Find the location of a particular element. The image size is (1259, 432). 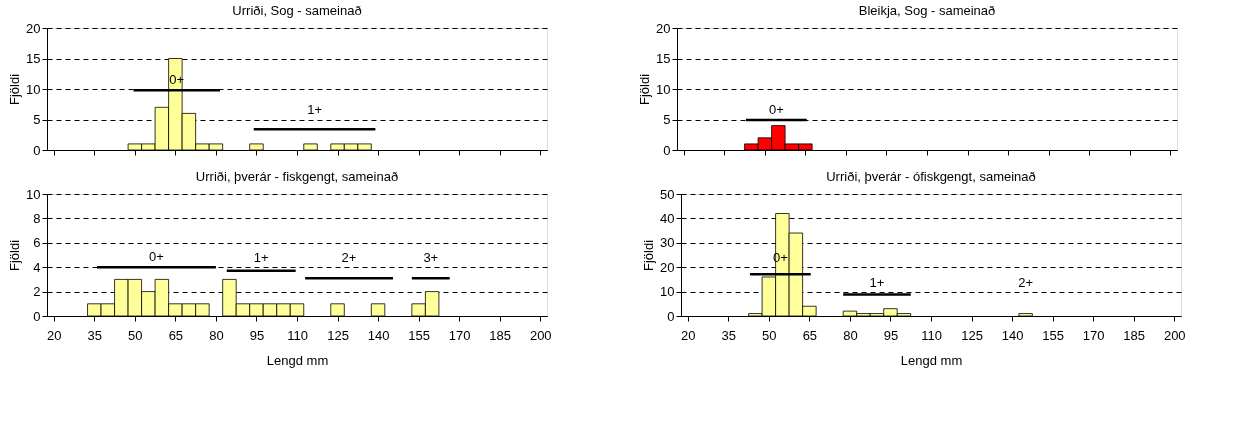

y-tick-label: 6 is located at coordinates (37, 243).